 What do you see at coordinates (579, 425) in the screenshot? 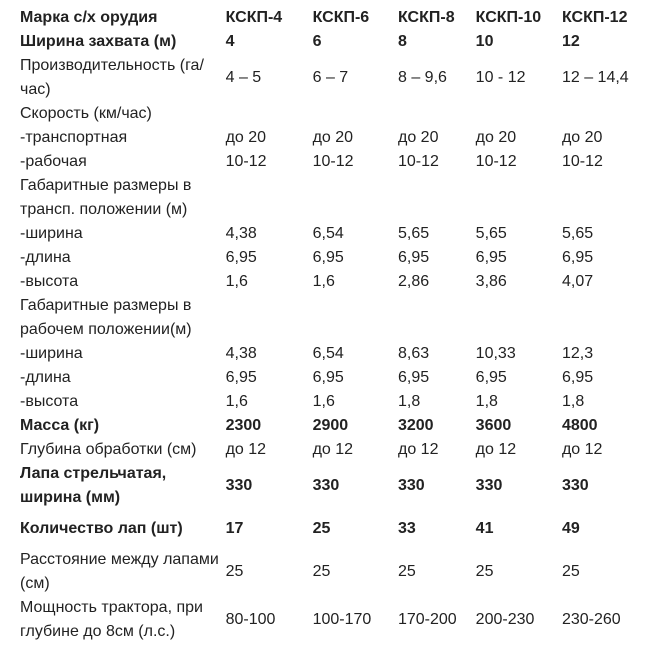
I see `value-cell: 4800` at bounding box center [579, 425].